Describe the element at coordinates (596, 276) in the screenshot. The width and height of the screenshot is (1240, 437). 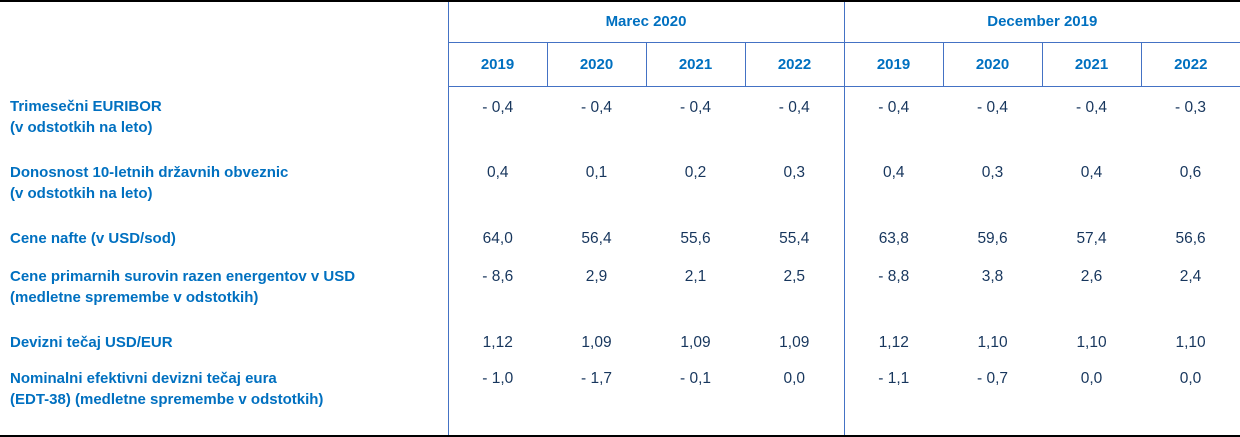
I see `value-cell: 2,9` at that location.